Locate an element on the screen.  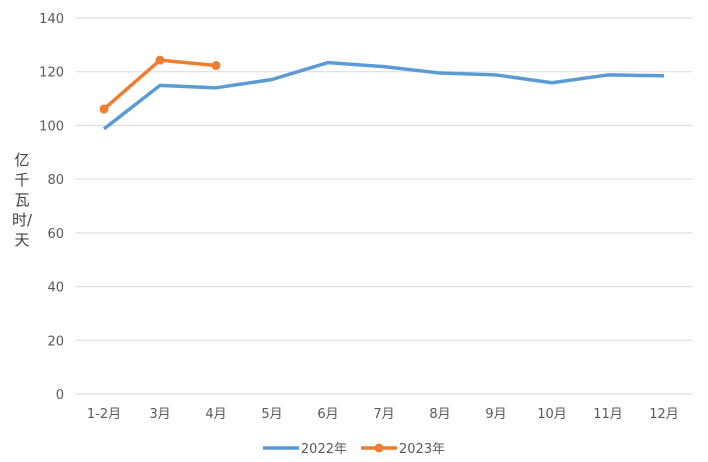
y-tick-label: 140 is located at coordinates (51, 19).